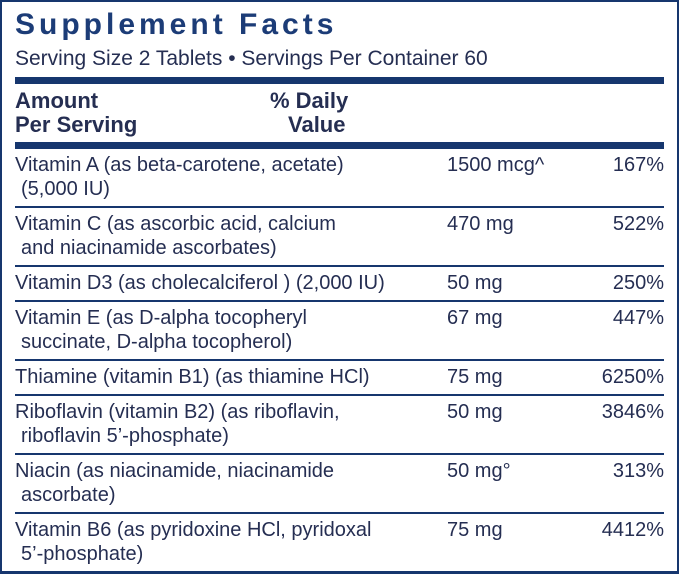 The image size is (679, 574). I want to click on nutrient-amount: 1500 mcg^, so click(496, 165).